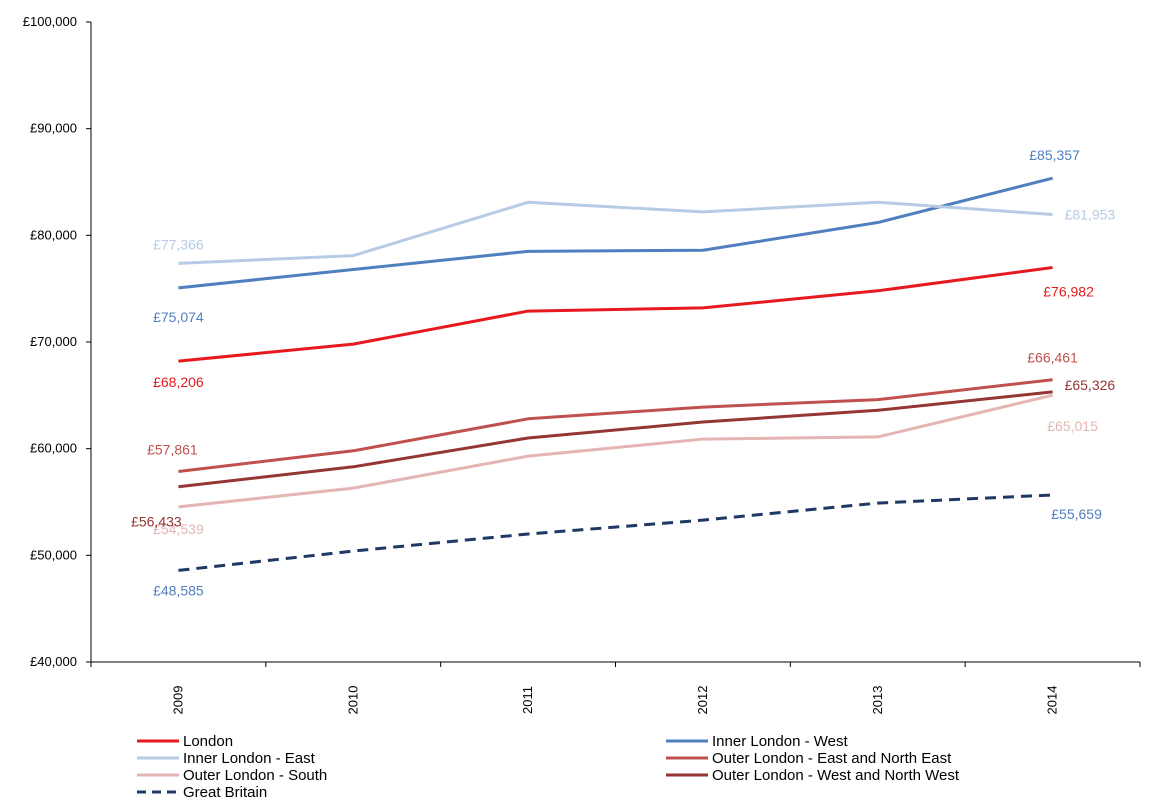  Describe the element at coordinates (53, 661) in the screenshot. I see `y-tick-label: £40,000` at that location.